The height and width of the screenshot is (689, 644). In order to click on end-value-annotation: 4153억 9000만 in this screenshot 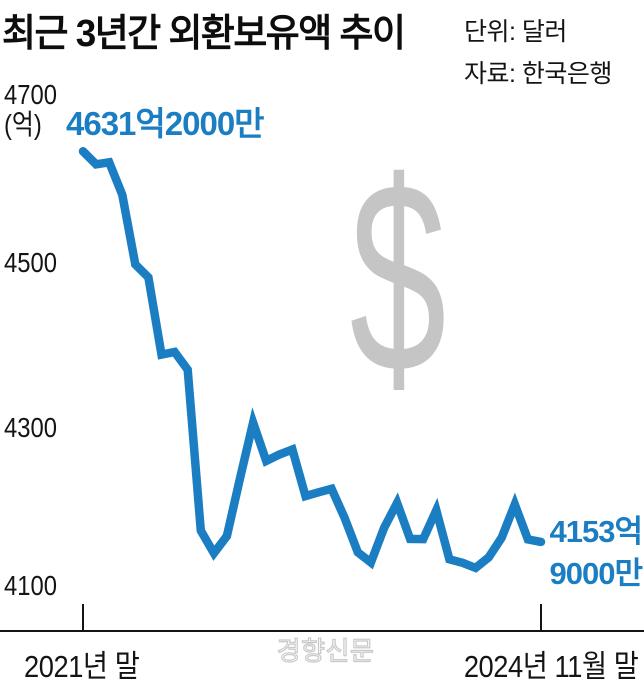, I will do `click(596, 553)`.